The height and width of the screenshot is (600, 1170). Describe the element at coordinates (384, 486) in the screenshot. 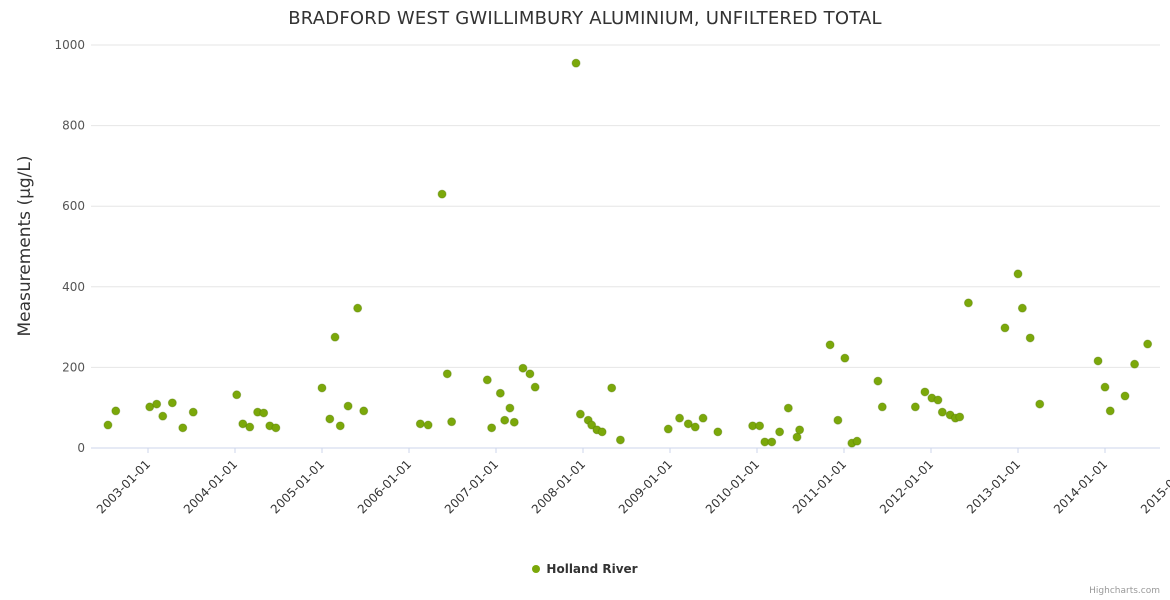

I see `x-axis-tick-label: 2006-01-01` at that location.